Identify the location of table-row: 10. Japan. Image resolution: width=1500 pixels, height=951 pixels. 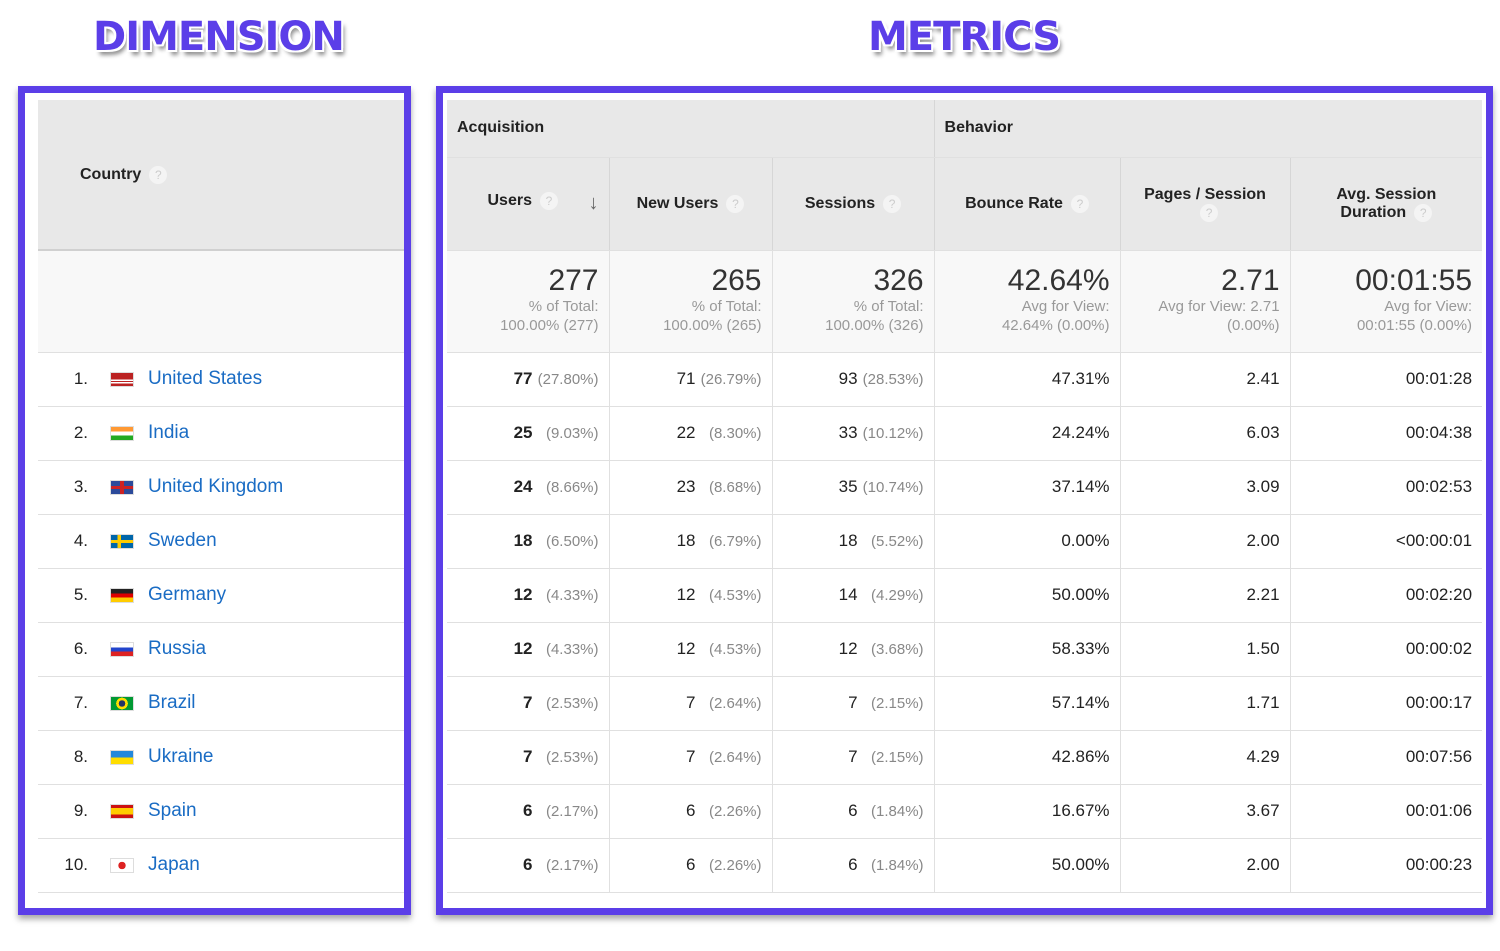
(221, 865).